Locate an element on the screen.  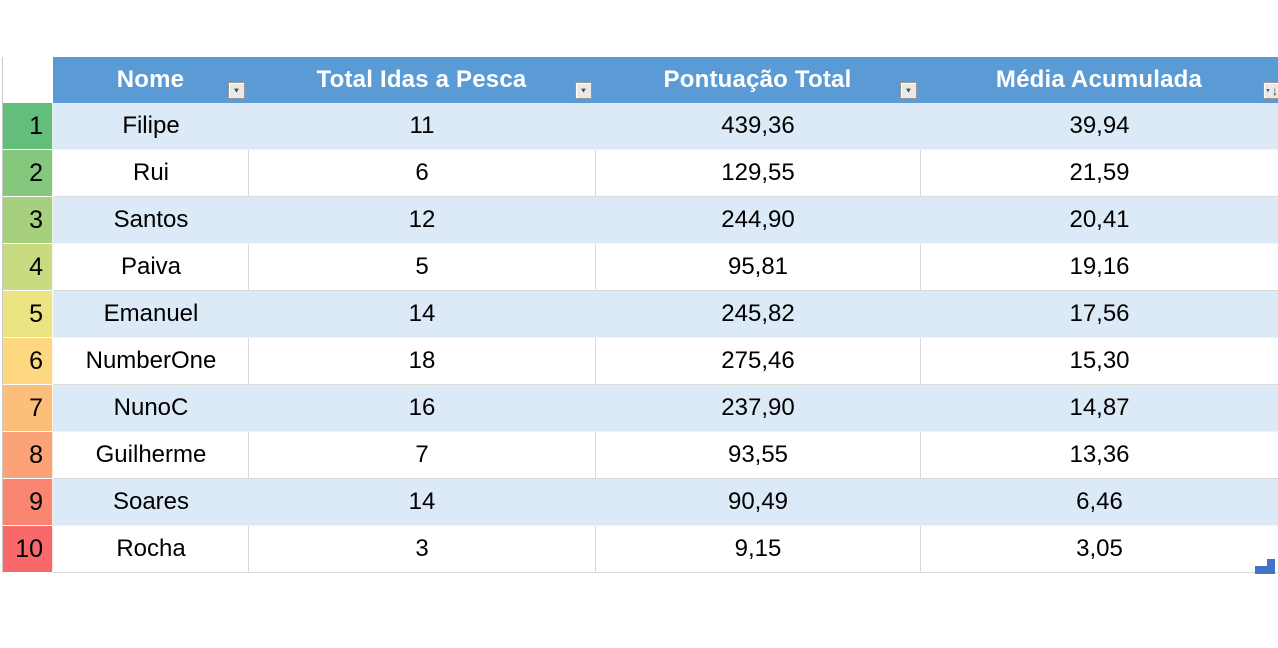
trips-cell: 16 is located at coordinates (421, 408).